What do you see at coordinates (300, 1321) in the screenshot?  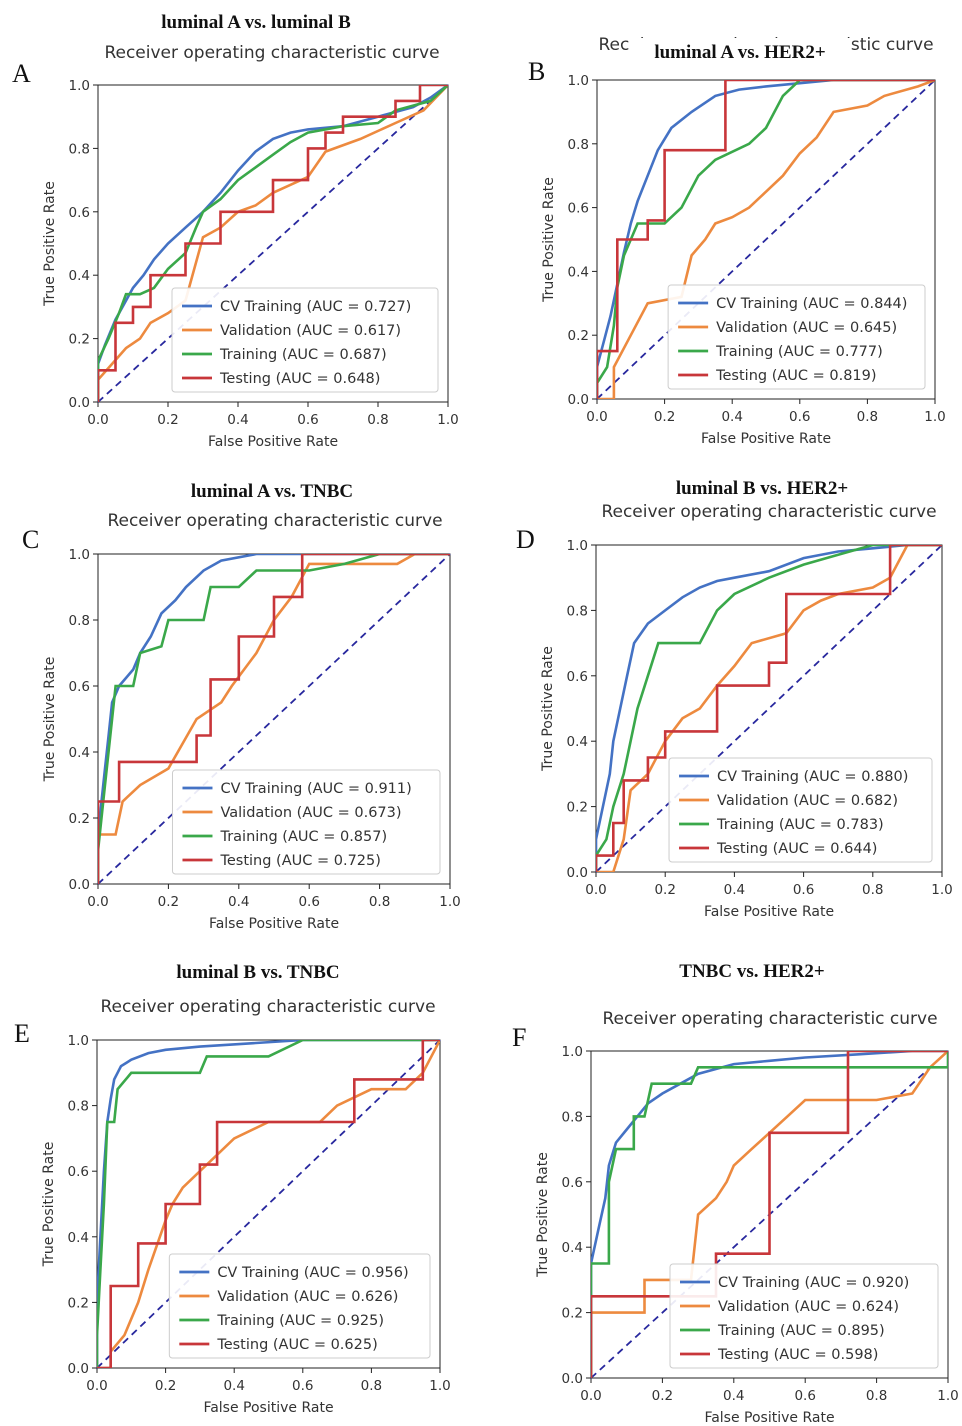 I see `legend-entry: Training (AUC = 0.925)` at bounding box center [300, 1321].